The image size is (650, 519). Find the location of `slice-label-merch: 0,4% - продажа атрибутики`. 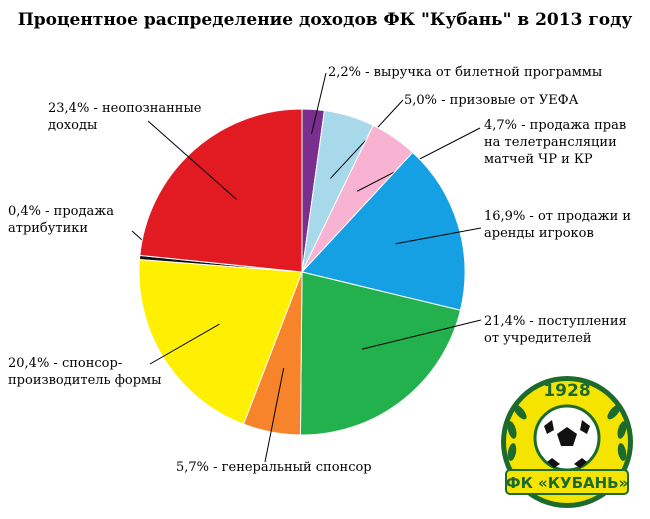

slice-label-merch: 0,4% - продажа атрибутики is located at coordinates (61, 220).